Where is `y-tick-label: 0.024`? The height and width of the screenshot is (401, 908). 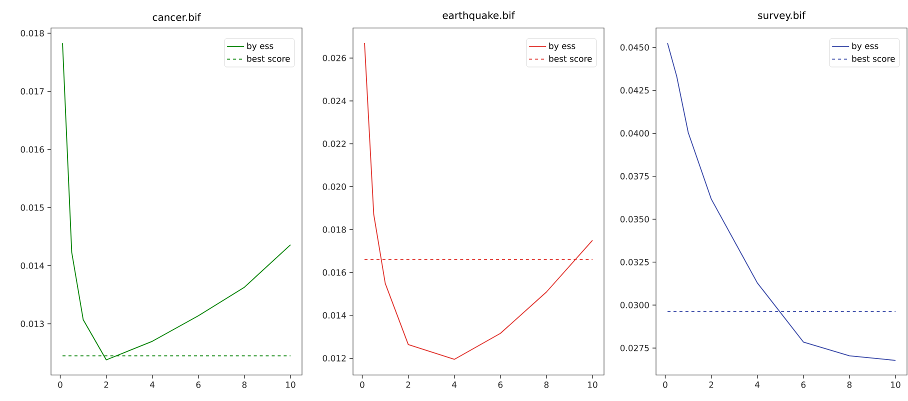
y-tick-label: 0.024 is located at coordinates (334, 101).